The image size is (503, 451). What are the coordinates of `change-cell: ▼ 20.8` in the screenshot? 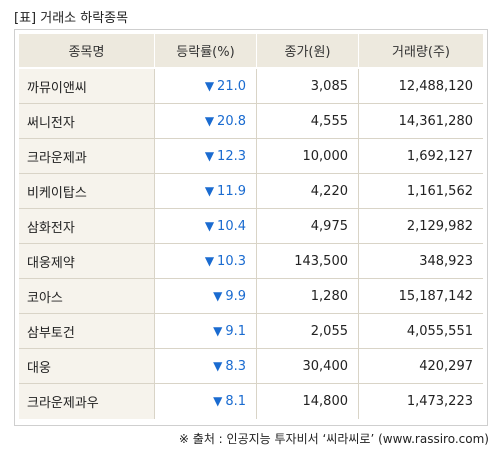 It's located at (206, 121).